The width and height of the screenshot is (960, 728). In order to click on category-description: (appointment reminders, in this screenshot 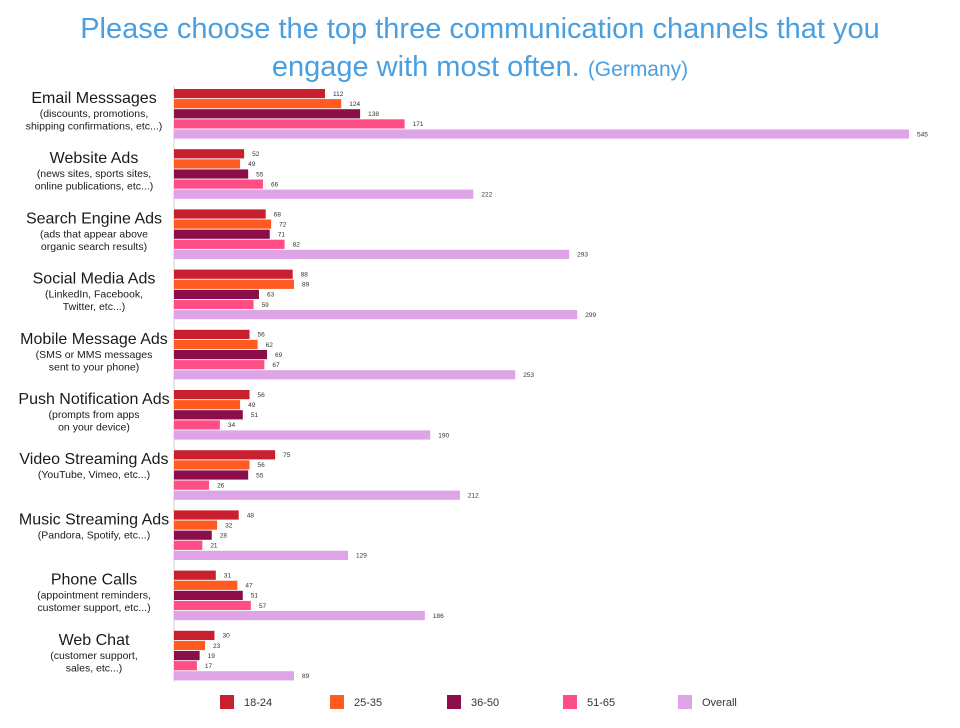, I will do `click(94, 596)`.